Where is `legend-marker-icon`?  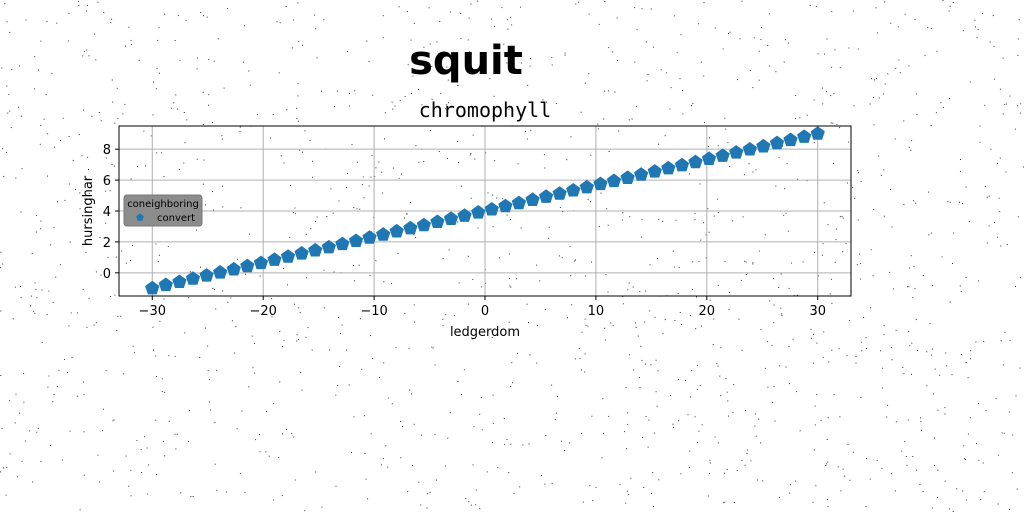 legend-marker-icon is located at coordinates (140, 217).